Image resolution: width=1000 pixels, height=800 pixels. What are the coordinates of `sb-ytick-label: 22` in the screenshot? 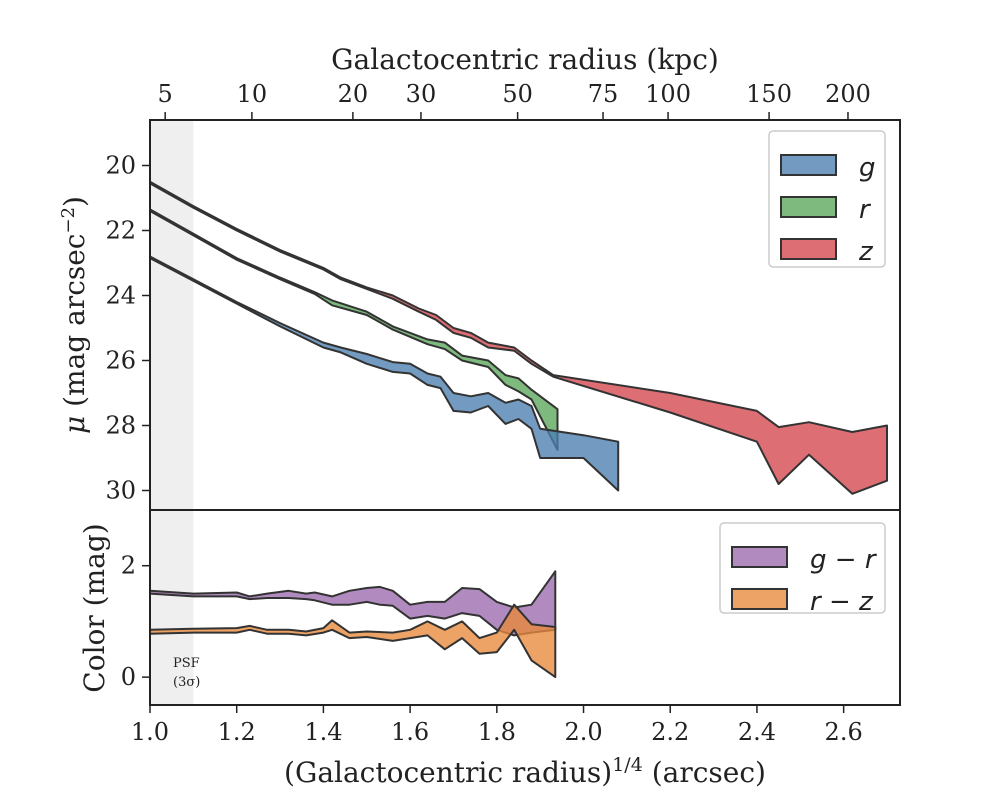 It's located at (120, 231).